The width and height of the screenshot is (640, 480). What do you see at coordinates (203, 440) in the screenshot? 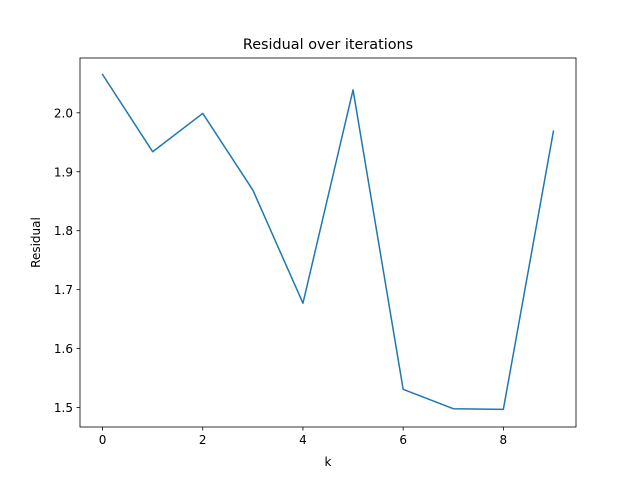
I see `x-tick-label: 2` at bounding box center [203, 440].